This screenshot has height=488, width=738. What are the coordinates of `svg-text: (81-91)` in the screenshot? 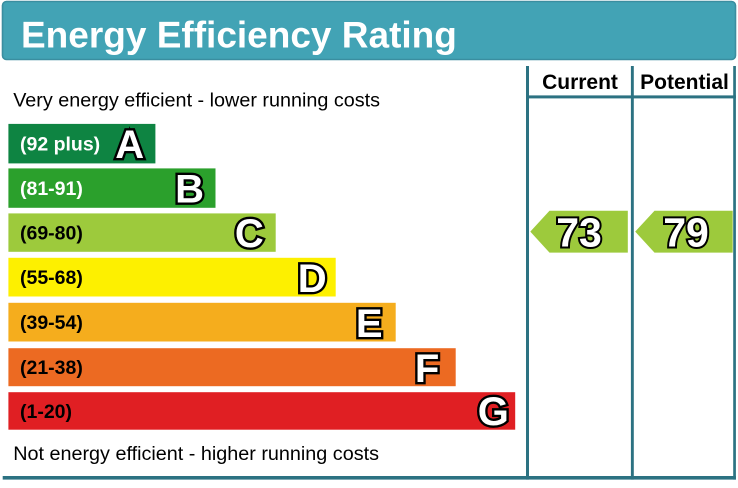 It's located at (51, 189).